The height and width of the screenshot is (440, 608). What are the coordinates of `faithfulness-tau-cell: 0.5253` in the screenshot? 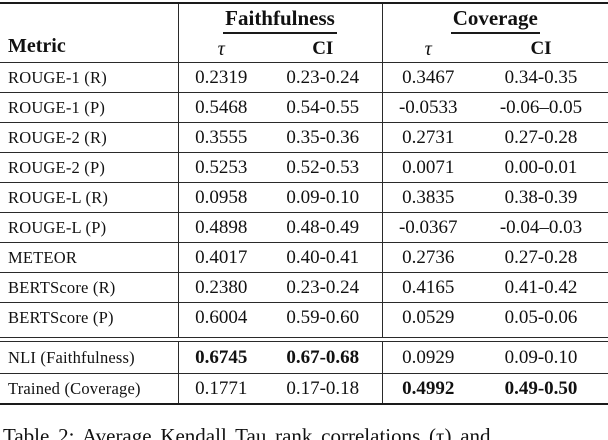 It's located at (220, 167).